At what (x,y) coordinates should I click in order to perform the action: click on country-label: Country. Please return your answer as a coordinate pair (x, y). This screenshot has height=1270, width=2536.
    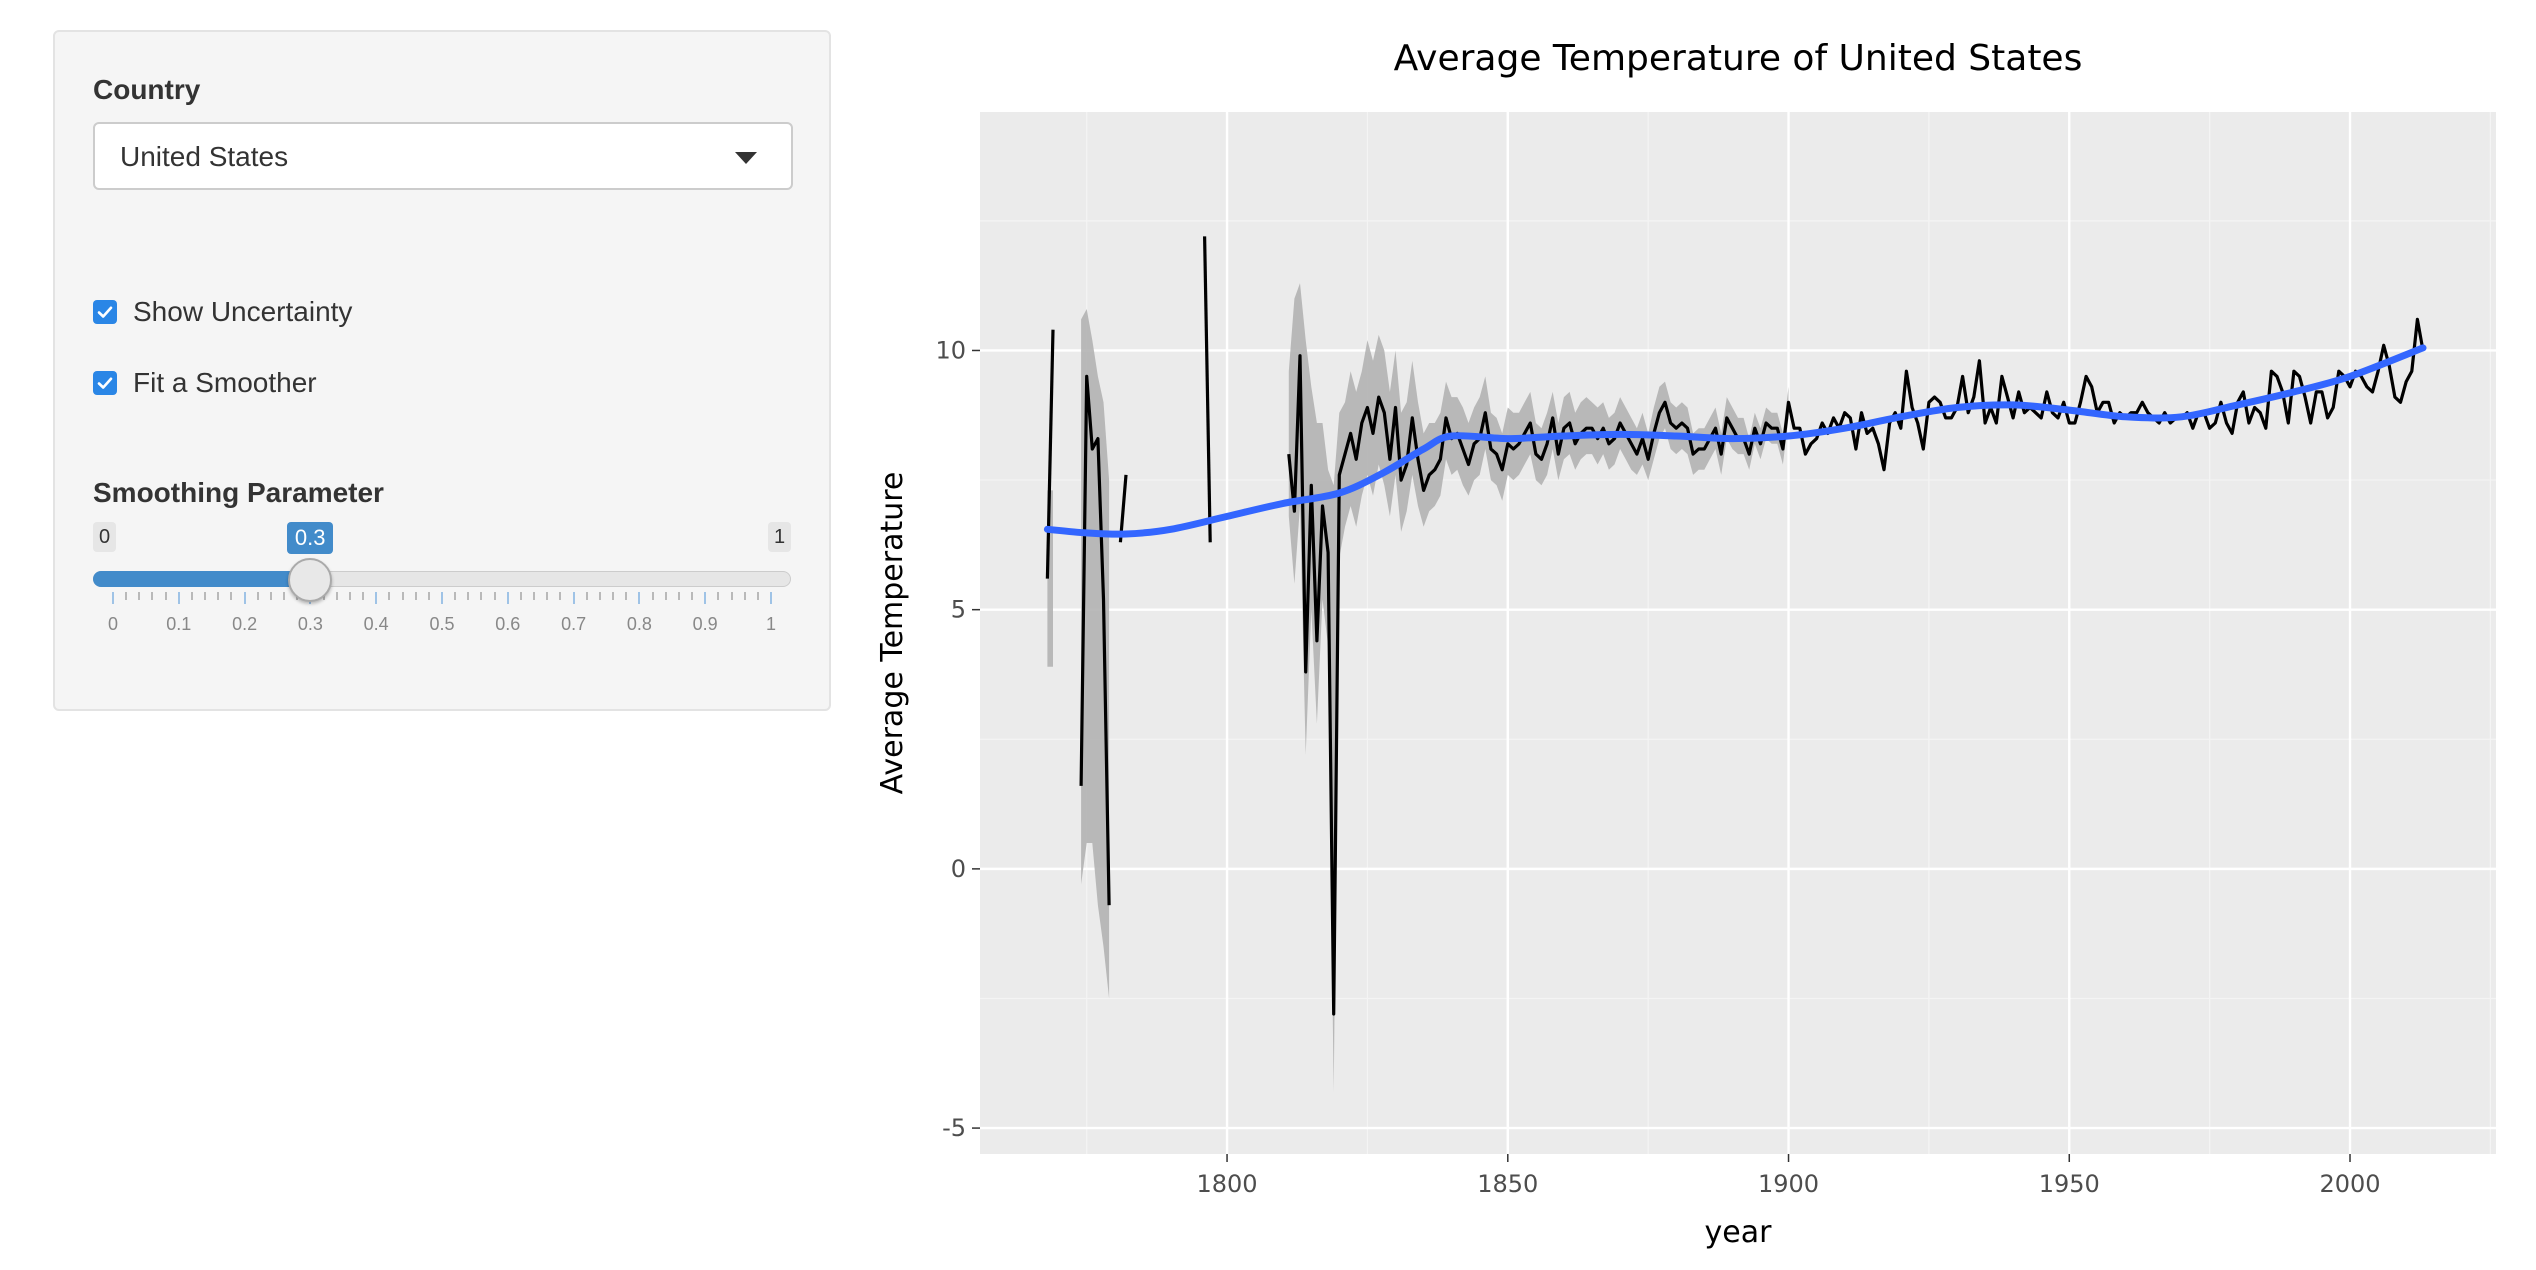
    Looking at the image, I should click on (147, 89).